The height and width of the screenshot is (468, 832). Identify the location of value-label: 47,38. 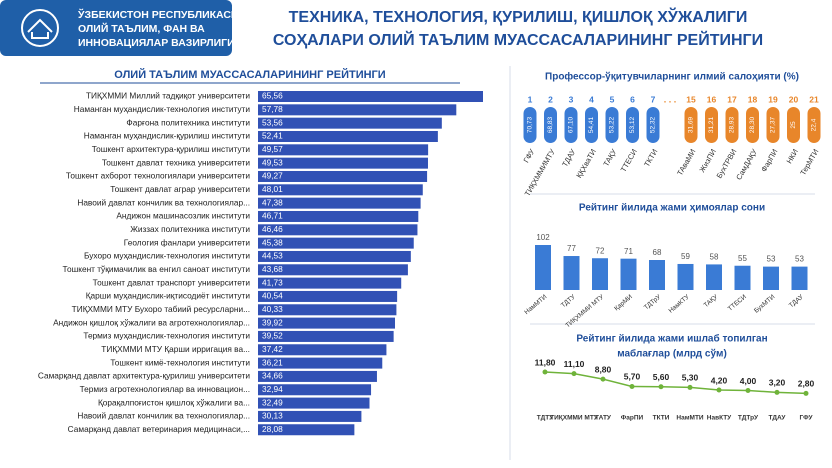
(272, 202).